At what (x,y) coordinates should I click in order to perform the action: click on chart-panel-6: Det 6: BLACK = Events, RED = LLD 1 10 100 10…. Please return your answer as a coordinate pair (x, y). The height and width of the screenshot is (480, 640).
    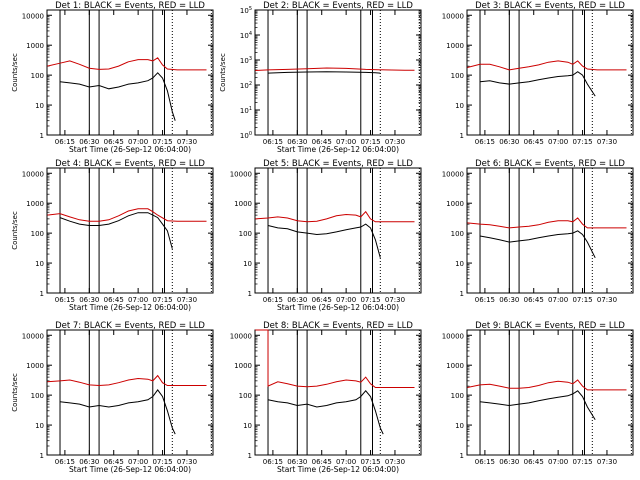
    Looking at the image, I should click on (538, 231).